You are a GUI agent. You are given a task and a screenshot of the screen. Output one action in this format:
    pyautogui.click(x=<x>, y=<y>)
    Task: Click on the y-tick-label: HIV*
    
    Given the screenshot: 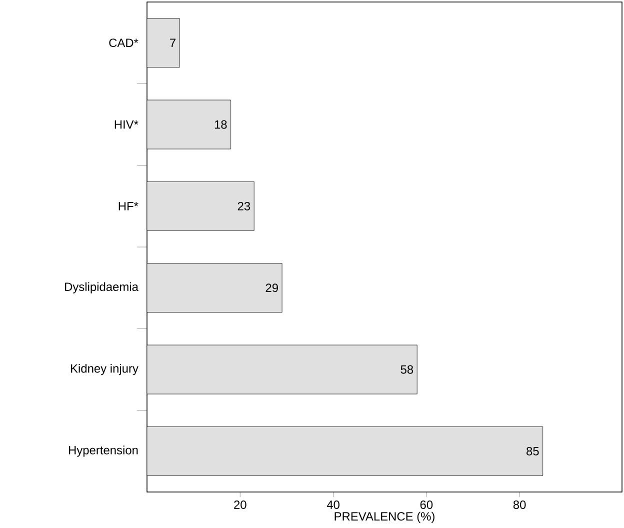 What is the action you would take?
    pyautogui.click(x=126, y=124)
    